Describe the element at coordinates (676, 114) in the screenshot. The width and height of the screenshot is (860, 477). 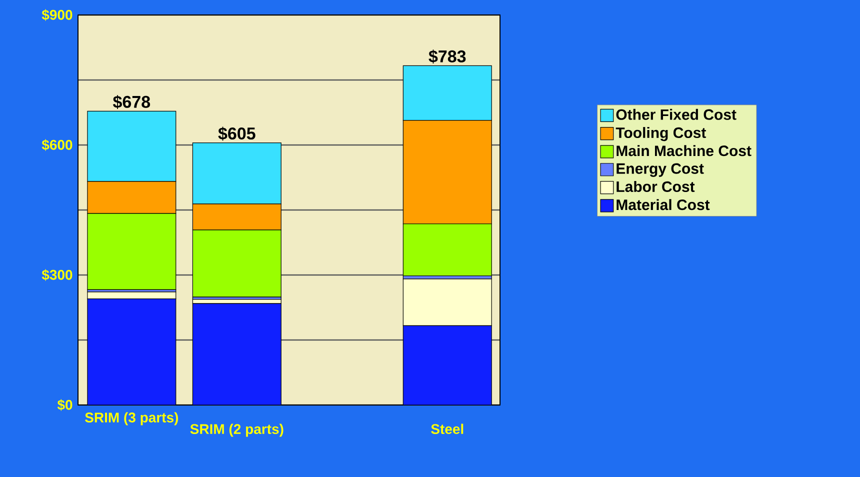
I see `legend-label: Other Fixed Cost` at that location.